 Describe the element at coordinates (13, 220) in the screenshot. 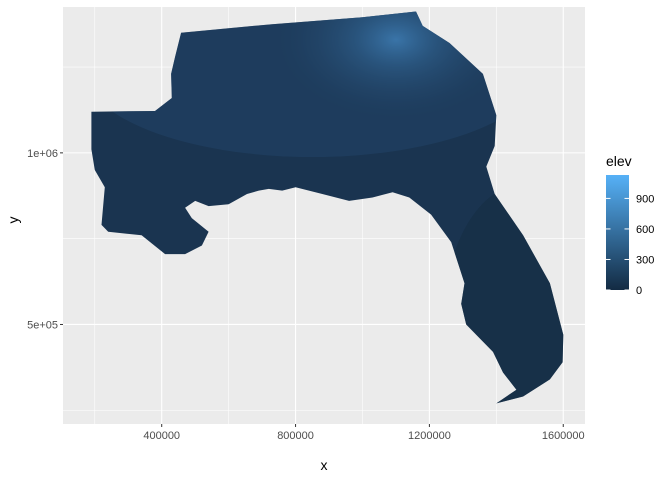

I see `y-axis-title: y` at that location.